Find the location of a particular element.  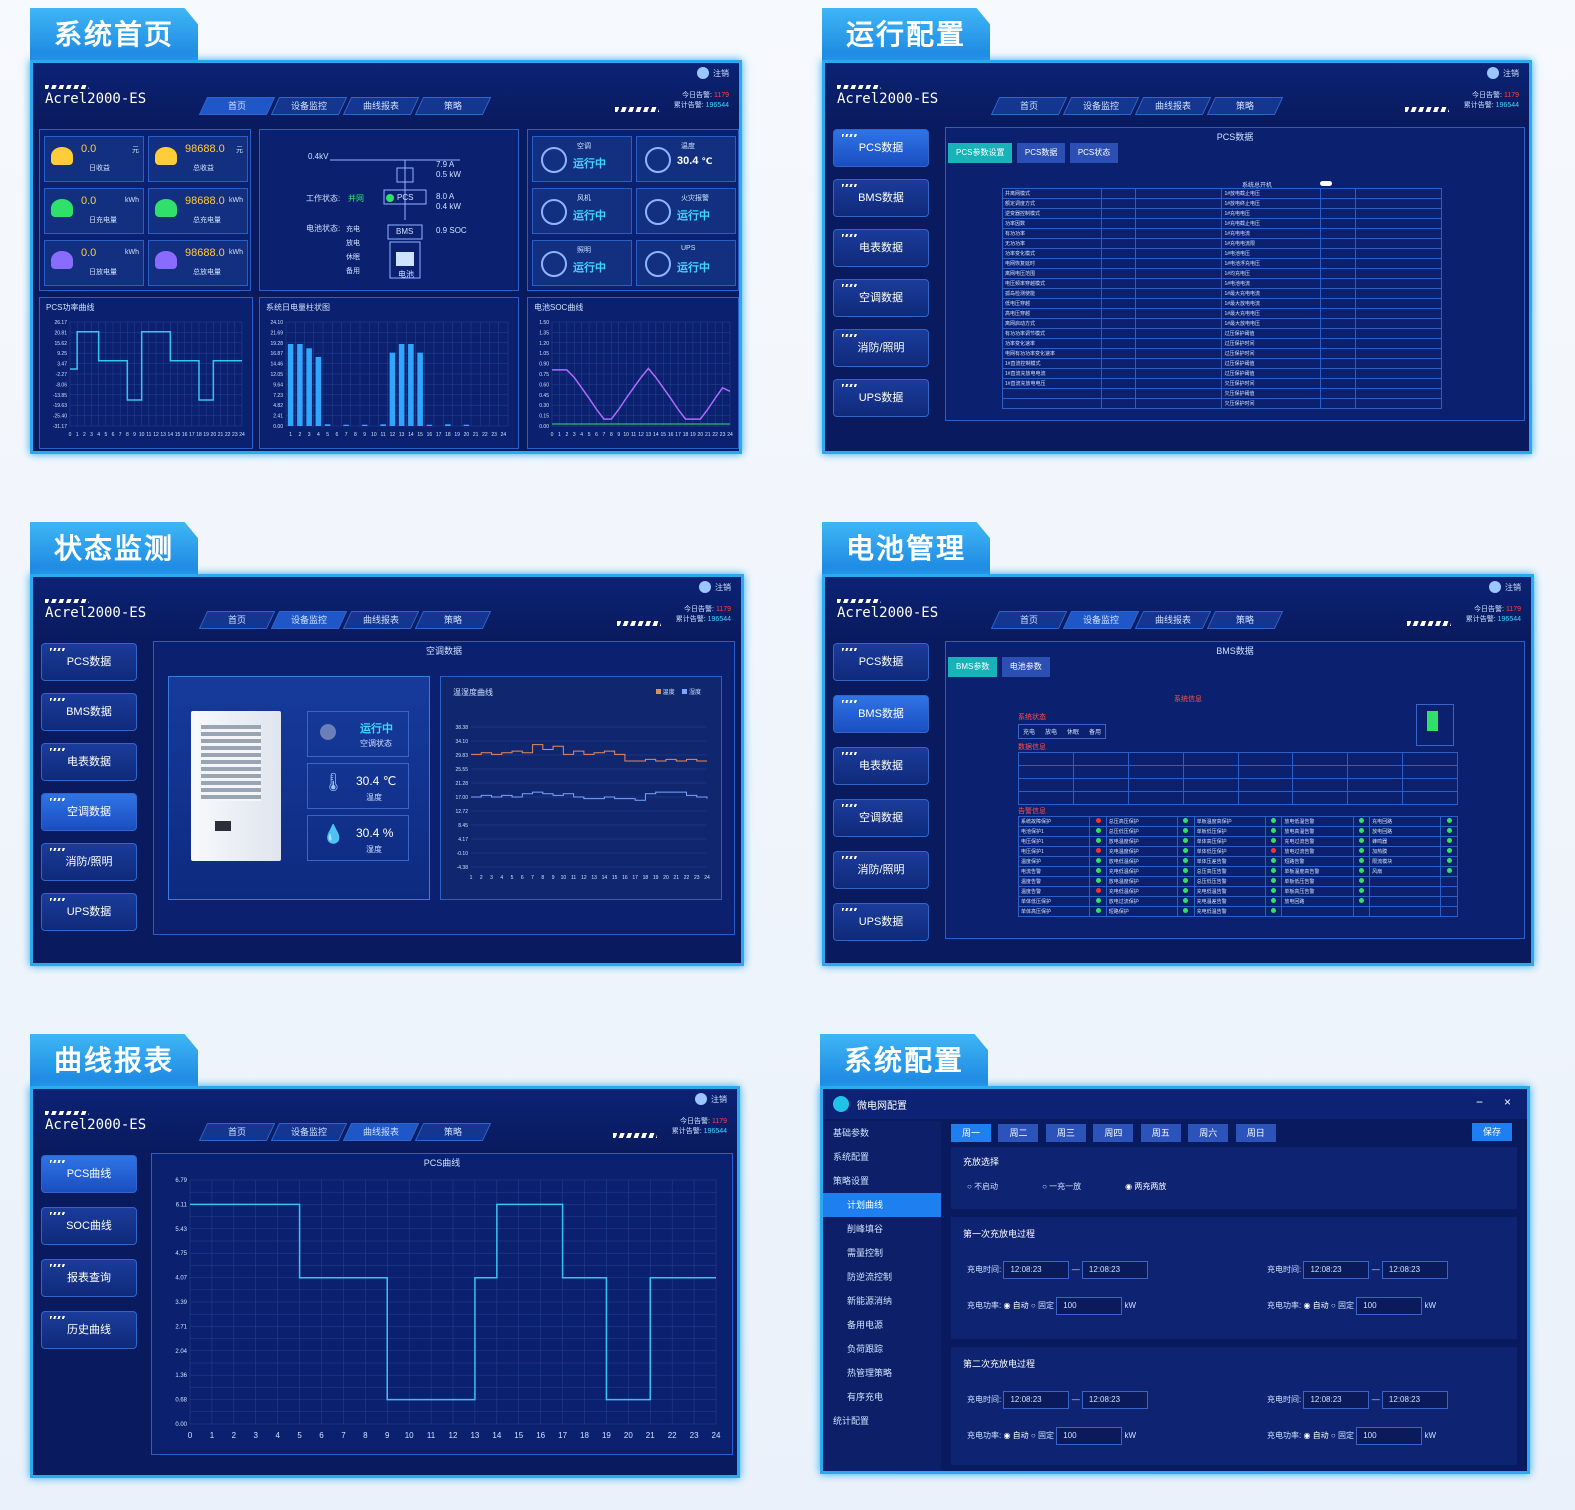

tab-pcs-status: PCS状态 is located at coordinates (1094, 153).